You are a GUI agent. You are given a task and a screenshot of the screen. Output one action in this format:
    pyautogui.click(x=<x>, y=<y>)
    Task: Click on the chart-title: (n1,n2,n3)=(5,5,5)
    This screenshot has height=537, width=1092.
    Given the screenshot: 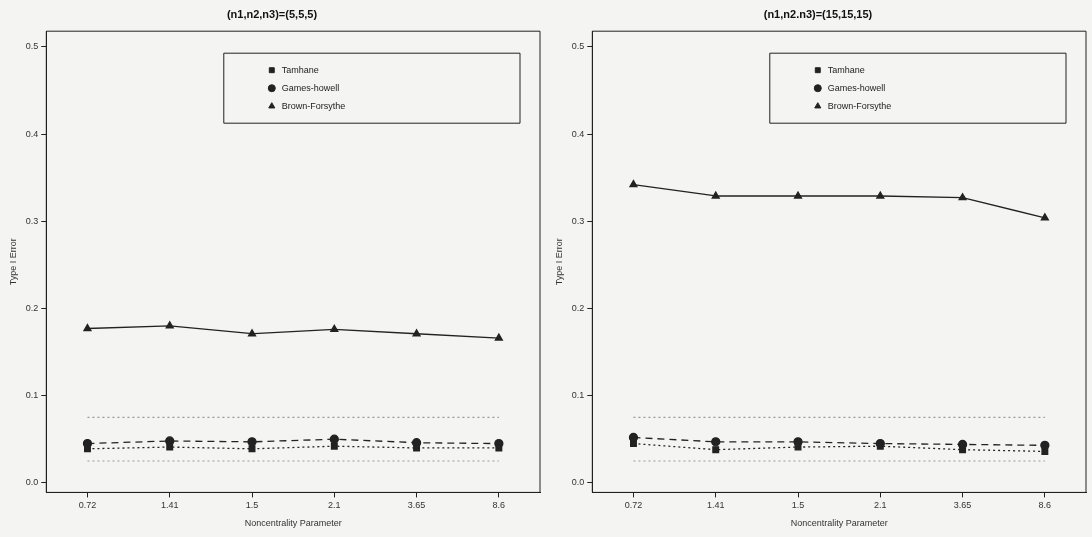 What is the action you would take?
    pyautogui.click(x=272, y=13)
    